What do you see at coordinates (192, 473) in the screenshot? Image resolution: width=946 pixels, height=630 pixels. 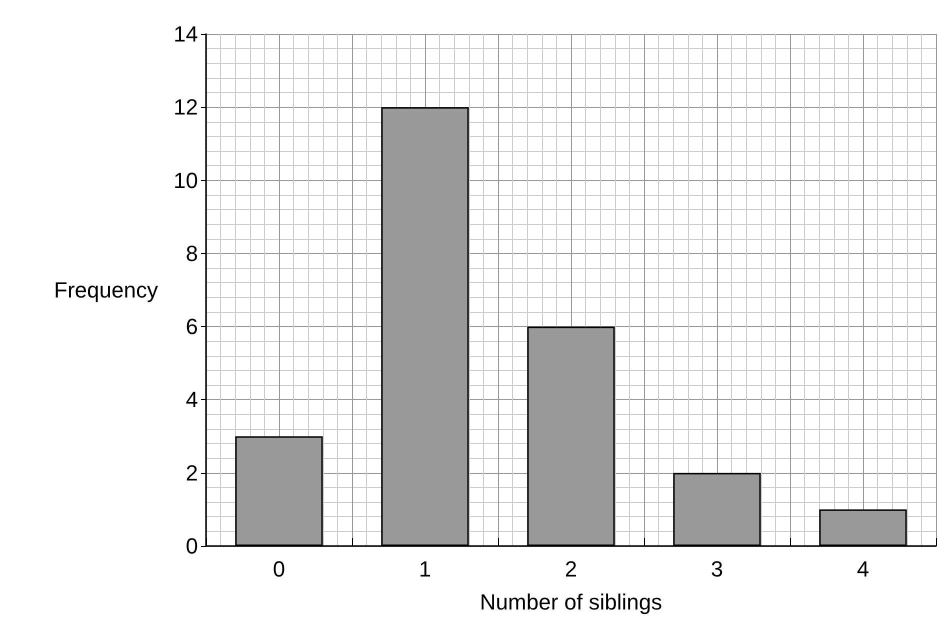 I see `y-tick-label: 2` at bounding box center [192, 473].